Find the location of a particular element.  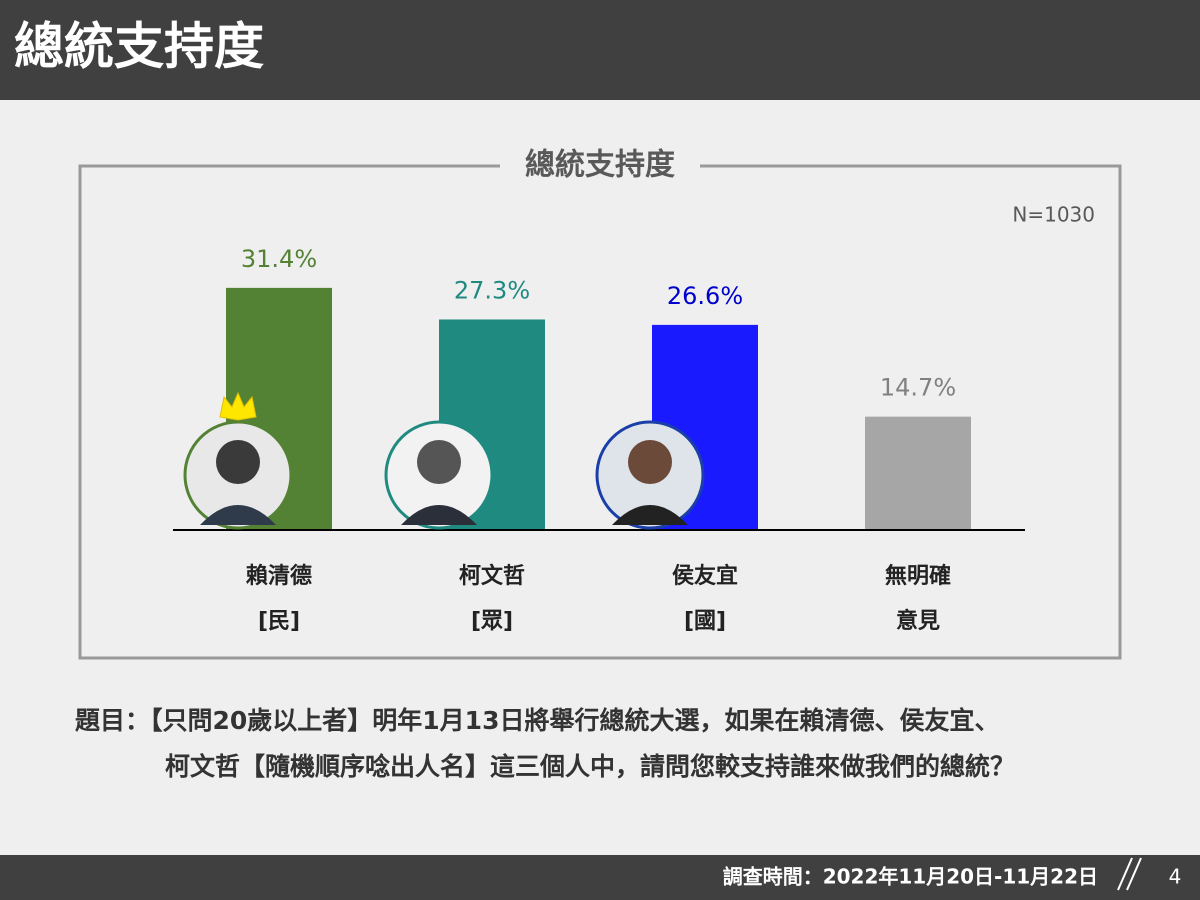

question-line: 題目：【只問20歲以上者】明年1月13日將舉行總統大選，如果在賴清德、侯友宜、 is located at coordinates (537, 720).